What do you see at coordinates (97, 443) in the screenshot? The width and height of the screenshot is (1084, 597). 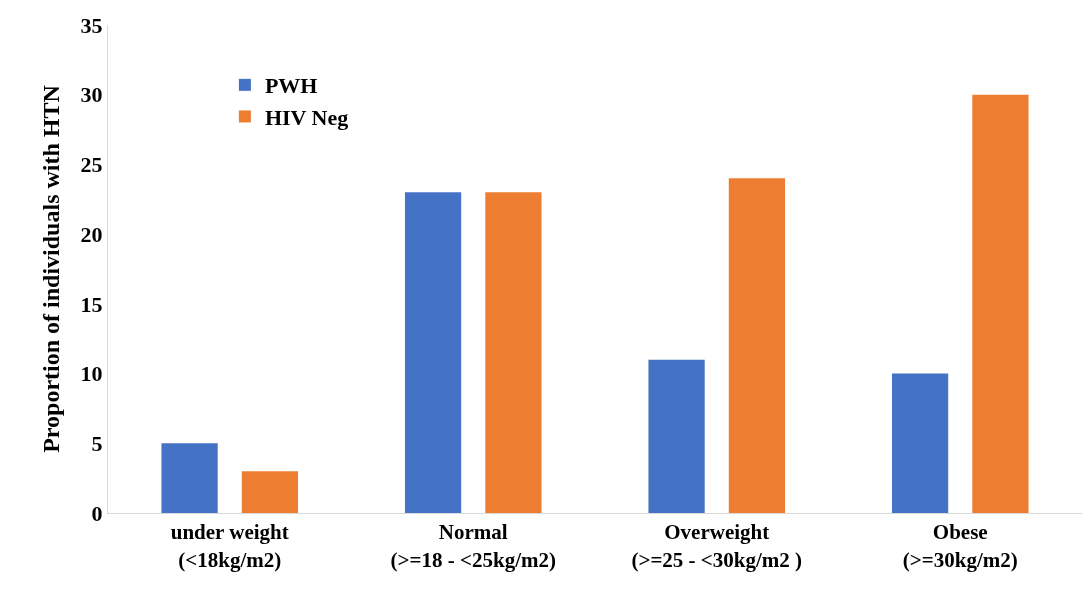 I see `y-tick-label: 5` at bounding box center [97, 443].